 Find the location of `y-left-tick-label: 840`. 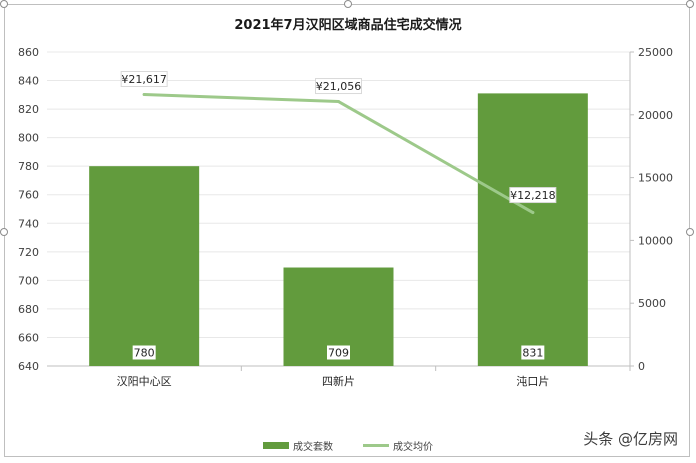

y-left-tick-label: 840 is located at coordinates (28, 81).